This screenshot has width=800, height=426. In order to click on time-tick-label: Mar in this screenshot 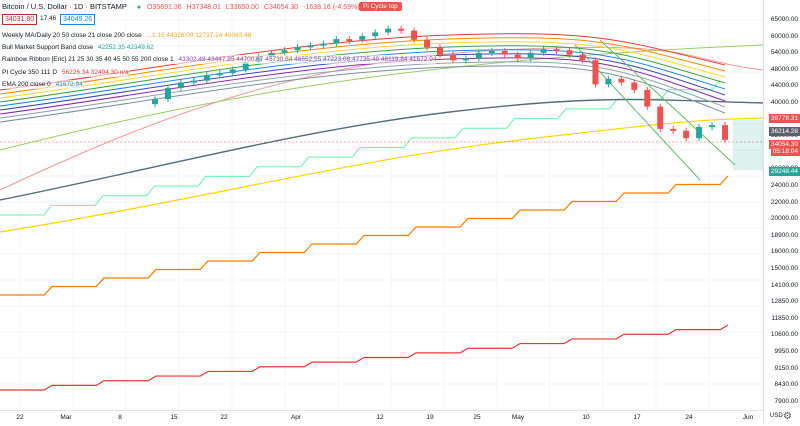, I will do `click(66, 417)`.